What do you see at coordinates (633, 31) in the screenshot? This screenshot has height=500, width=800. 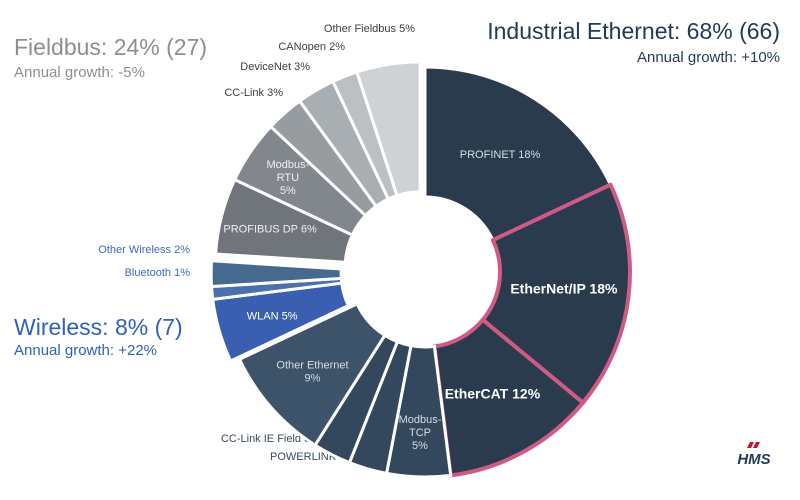 I see `group-title-industrial-ethernet: Industrial Ethernet: 68% (66)` at bounding box center [633, 31].